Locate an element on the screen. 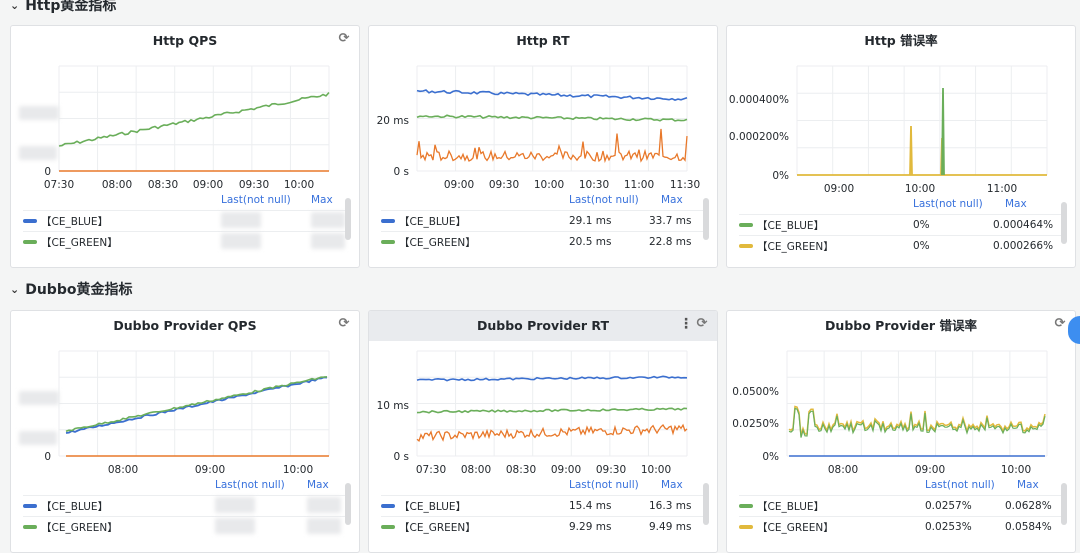 This screenshot has width=1080, height=553. more-vertical-icon: ⋮ is located at coordinates (686, 324).